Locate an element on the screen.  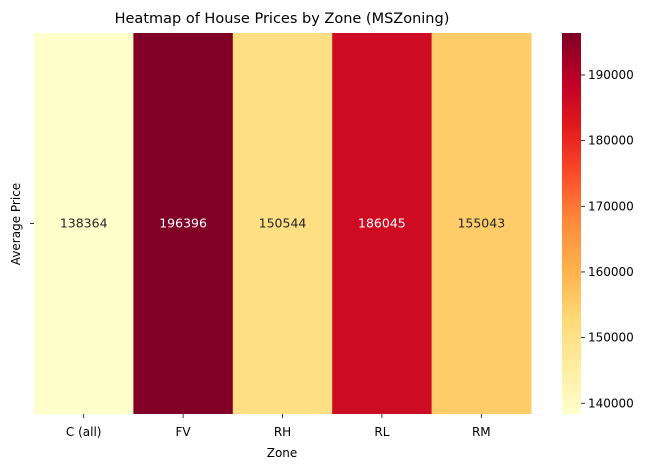
colorbar-tick-label: 150000 is located at coordinates (611, 338).